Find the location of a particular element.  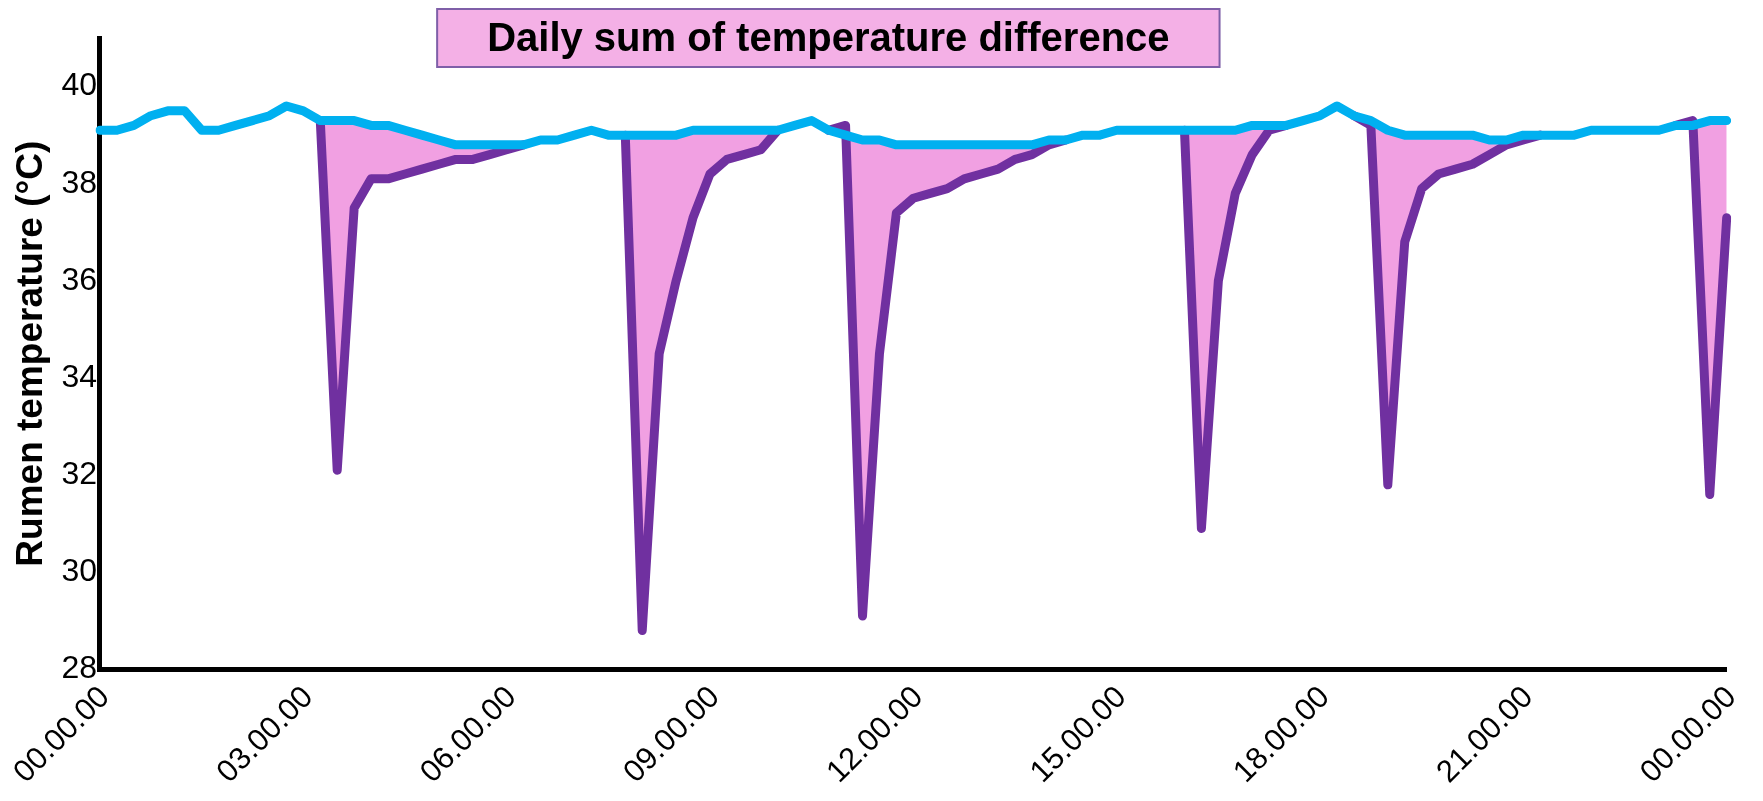

y-tick-label: 30 is located at coordinates (79, 570).